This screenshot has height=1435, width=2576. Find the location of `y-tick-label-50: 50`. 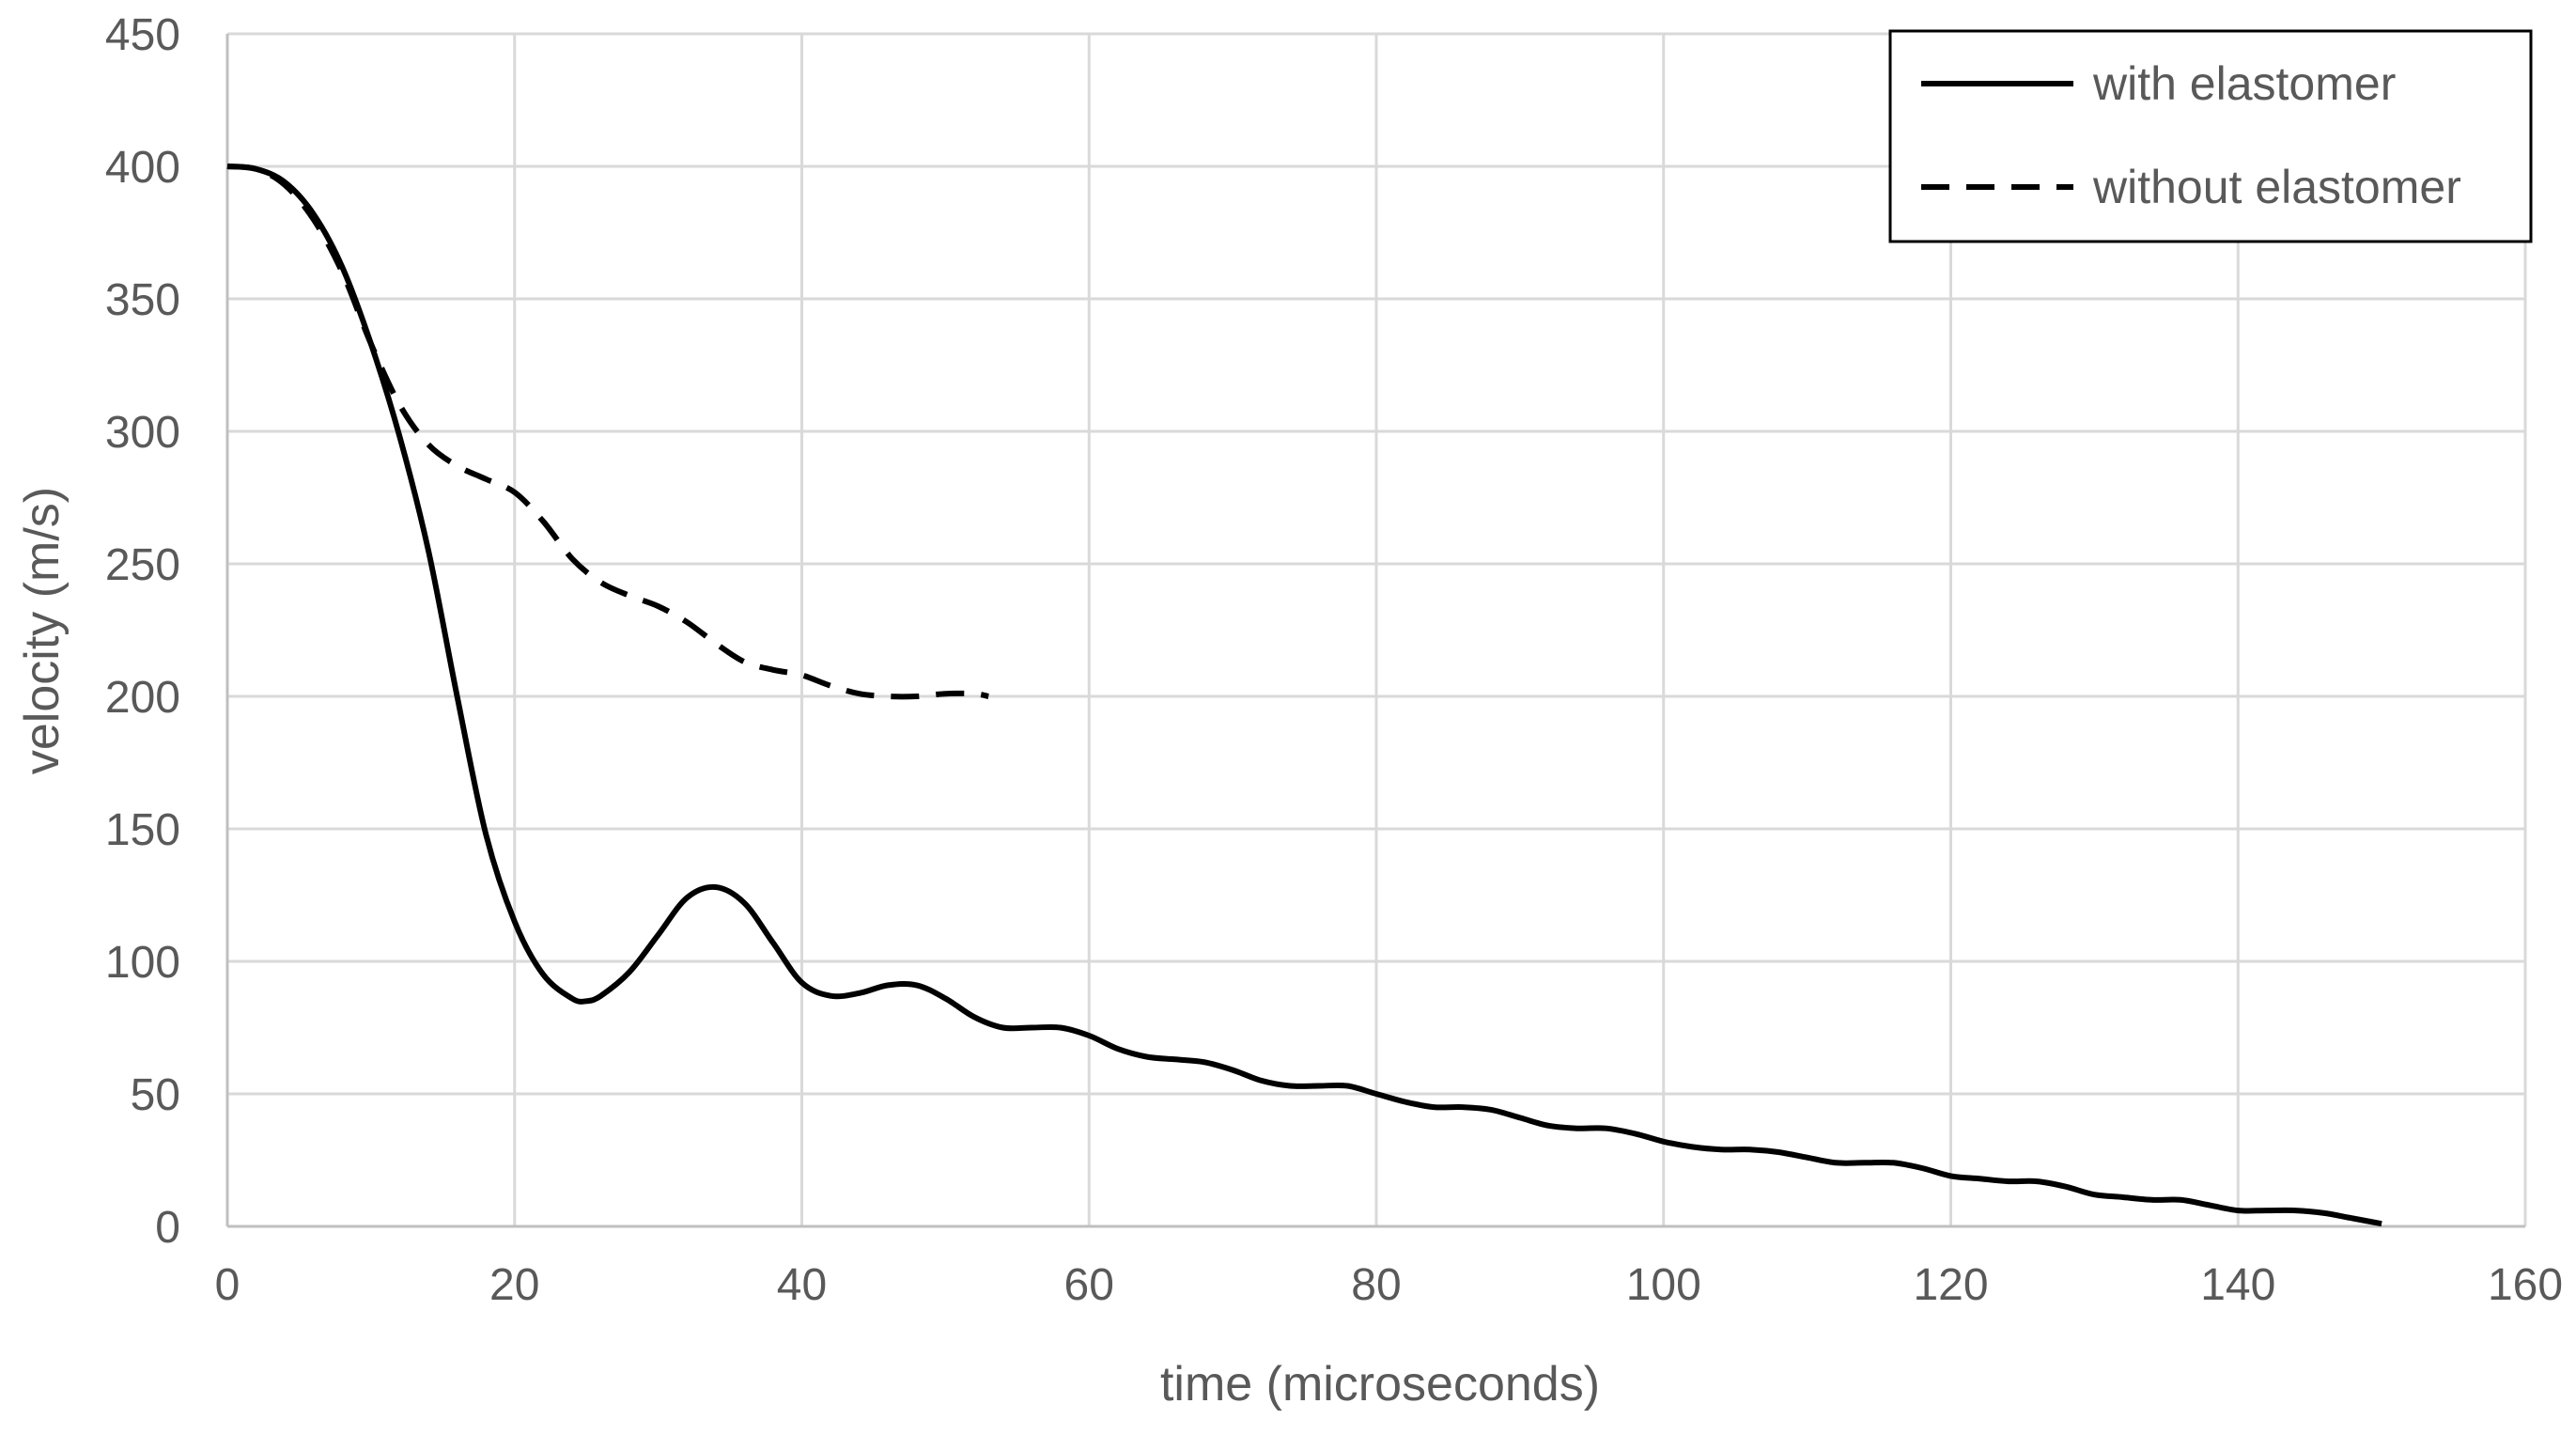

y-tick-label-50: 50 is located at coordinates (156, 1095).